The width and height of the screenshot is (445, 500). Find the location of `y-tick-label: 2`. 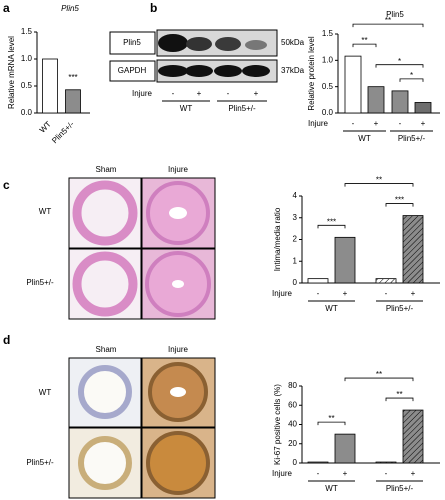

y-tick-label: 2 is located at coordinates (295, 239).